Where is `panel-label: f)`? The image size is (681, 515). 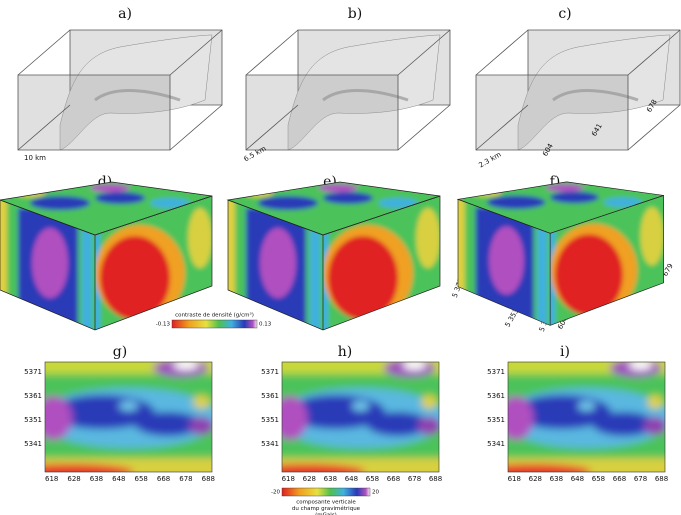 panel-label: f) is located at coordinates (555, 182).